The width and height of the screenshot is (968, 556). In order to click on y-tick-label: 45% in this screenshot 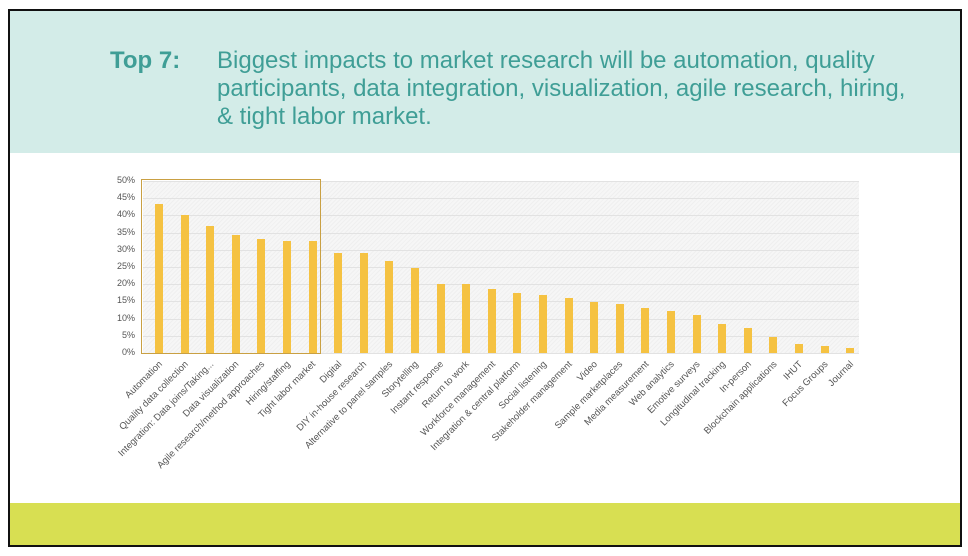, I will do `click(125, 197)`.